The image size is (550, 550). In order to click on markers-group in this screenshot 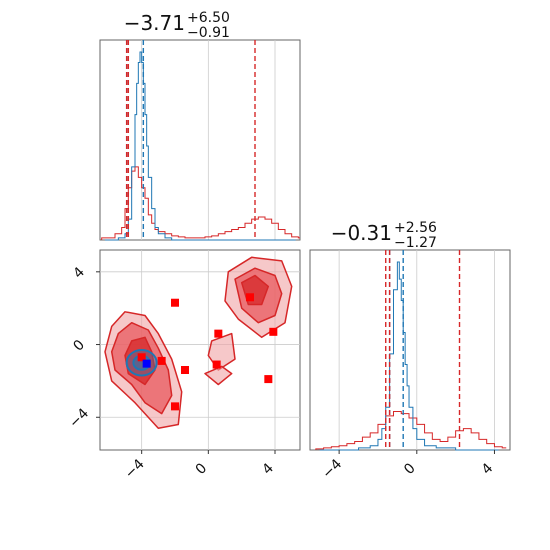, I will do `click(207, 352)`.